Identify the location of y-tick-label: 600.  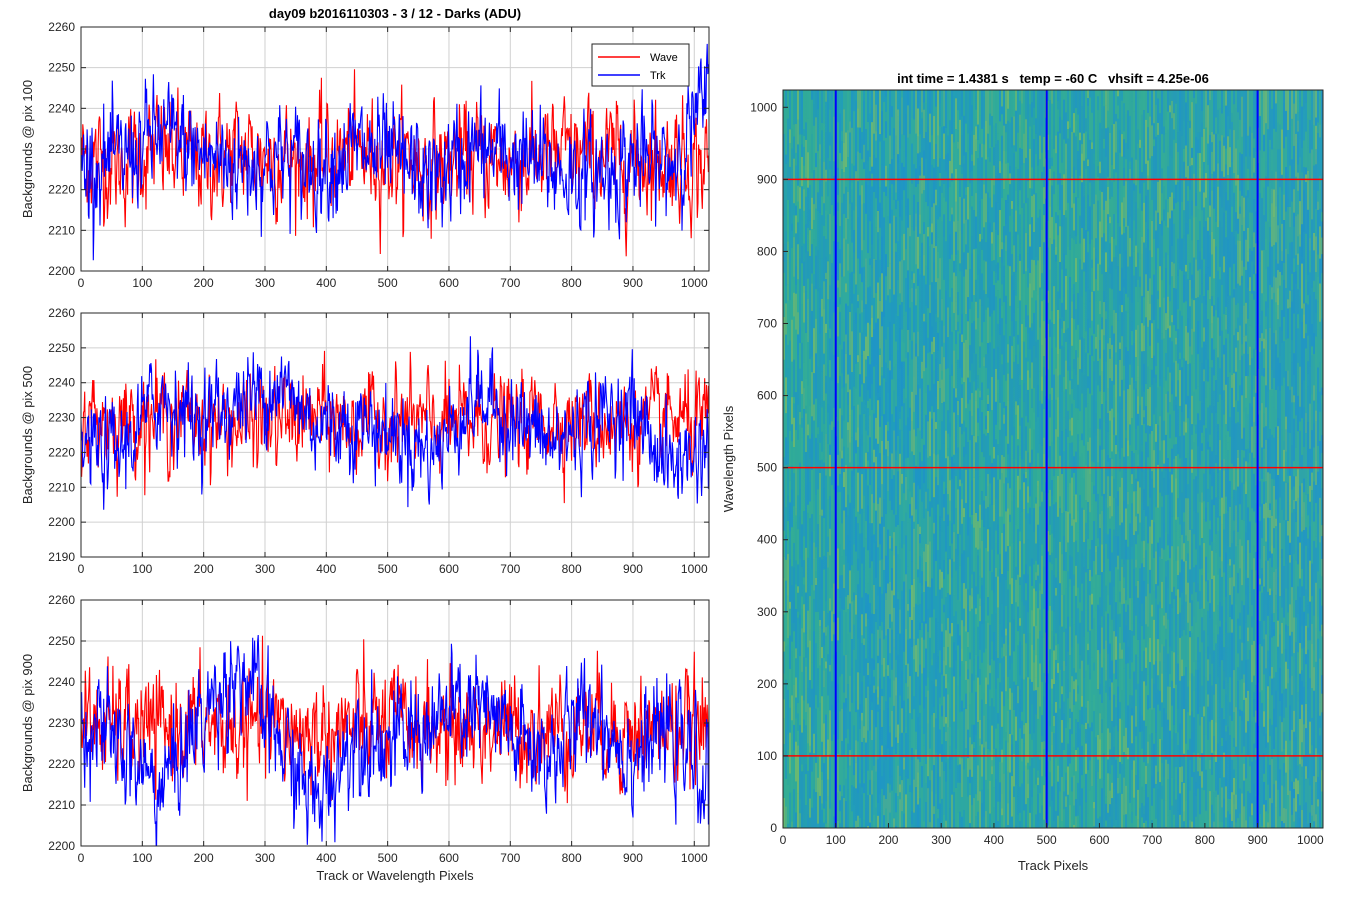
(767, 396).